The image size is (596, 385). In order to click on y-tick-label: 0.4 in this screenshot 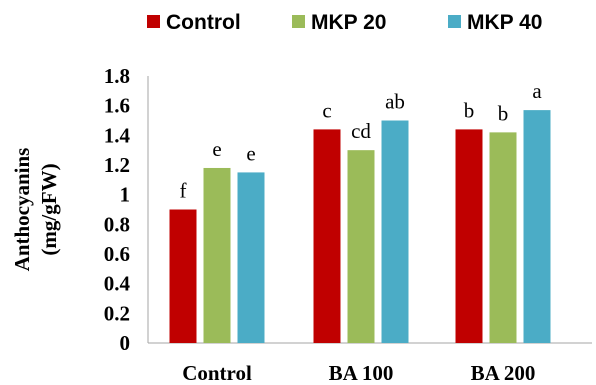, I will do `click(117, 284)`.